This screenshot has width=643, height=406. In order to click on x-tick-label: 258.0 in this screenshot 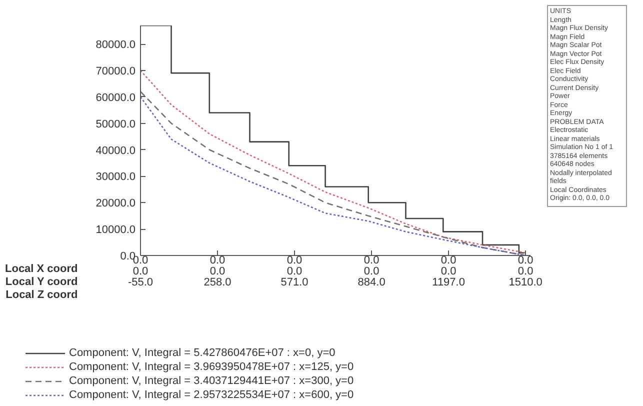, I will do `click(218, 282)`.